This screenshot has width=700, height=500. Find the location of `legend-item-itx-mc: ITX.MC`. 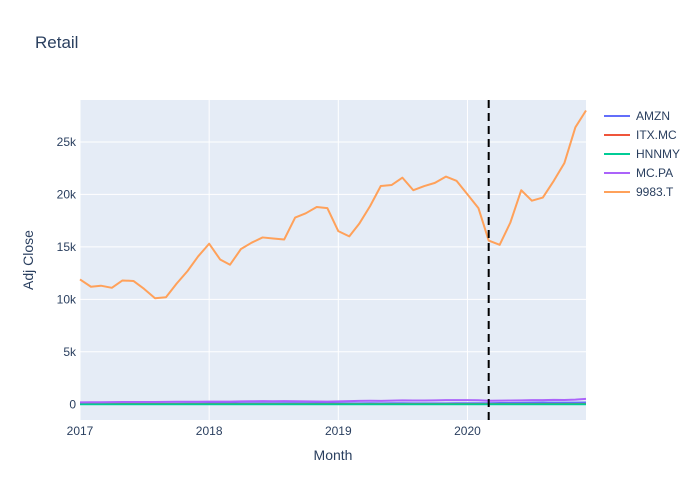

legend-item-itx-mc: ITX.MC is located at coordinates (640, 135).